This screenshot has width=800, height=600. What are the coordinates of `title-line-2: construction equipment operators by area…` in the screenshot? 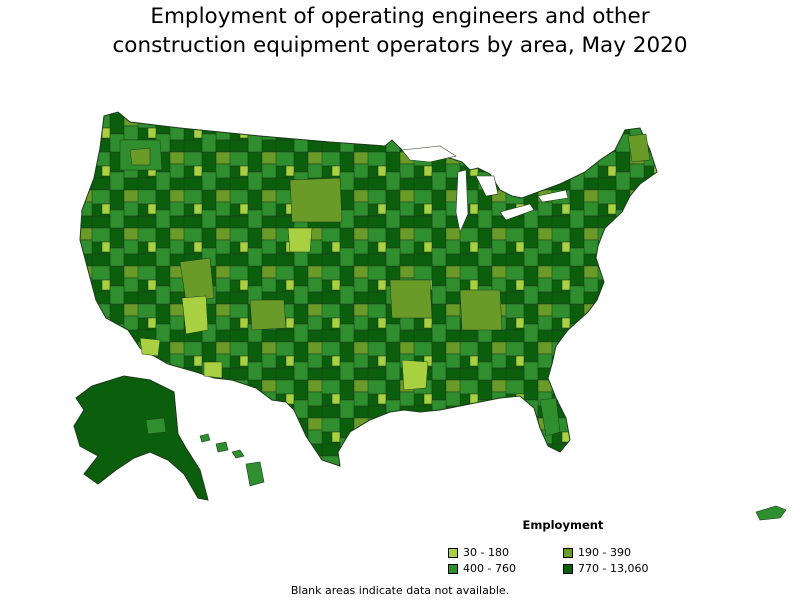 It's located at (400, 45).